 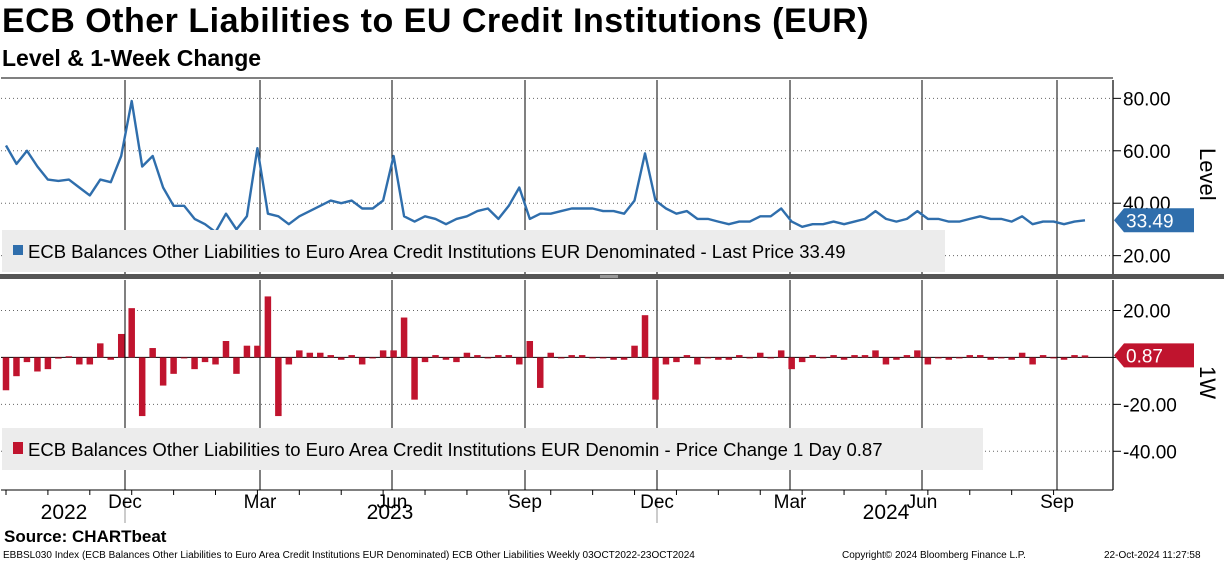 What do you see at coordinates (1147, 312) in the screenshot?
I see `ytick-label-change: 20.00` at bounding box center [1147, 312].